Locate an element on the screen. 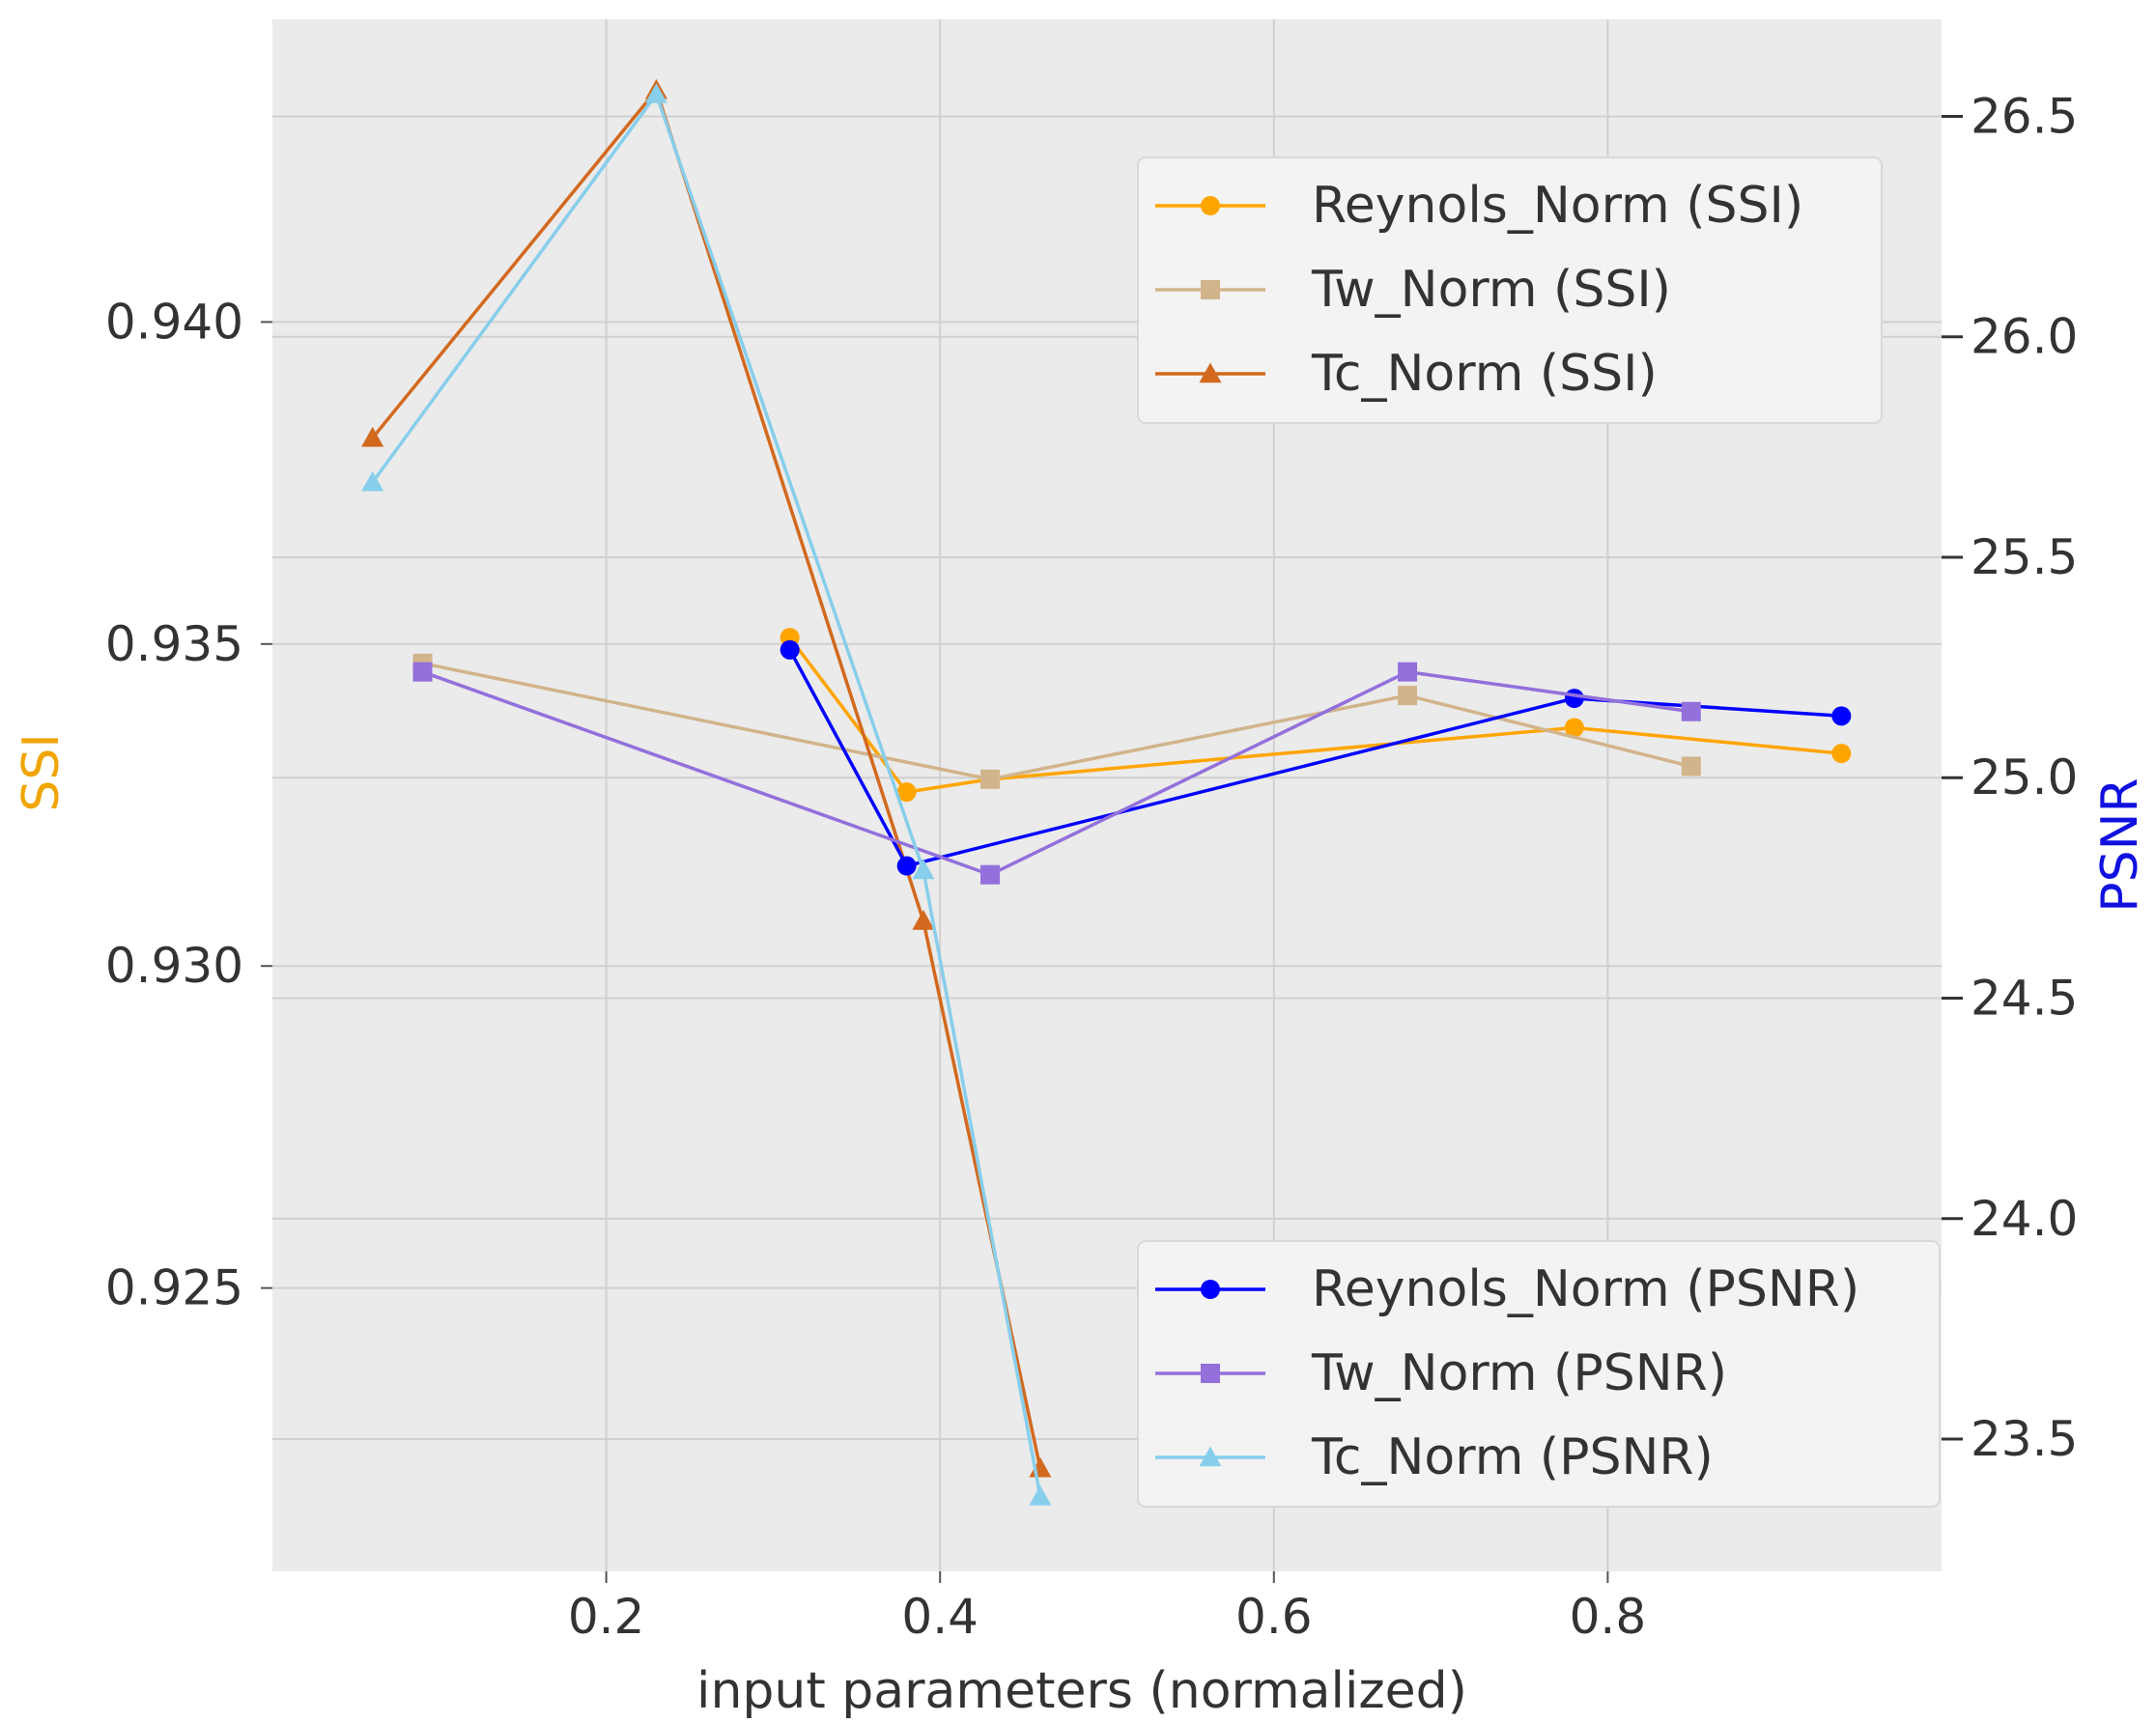  y-left-tick-label: 0.925 is located at coordinates (174, 1288).